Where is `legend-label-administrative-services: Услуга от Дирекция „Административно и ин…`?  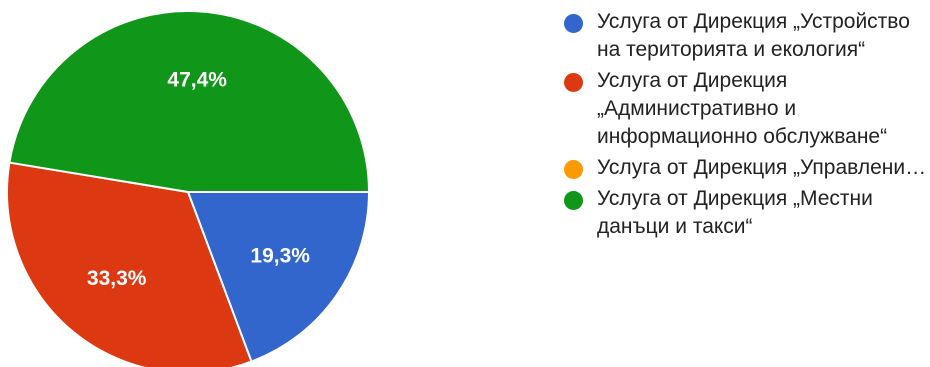 legend-label-administrative-services: Услуга от Дирекция „Административно и ин… is located at coordinates (763, 109).